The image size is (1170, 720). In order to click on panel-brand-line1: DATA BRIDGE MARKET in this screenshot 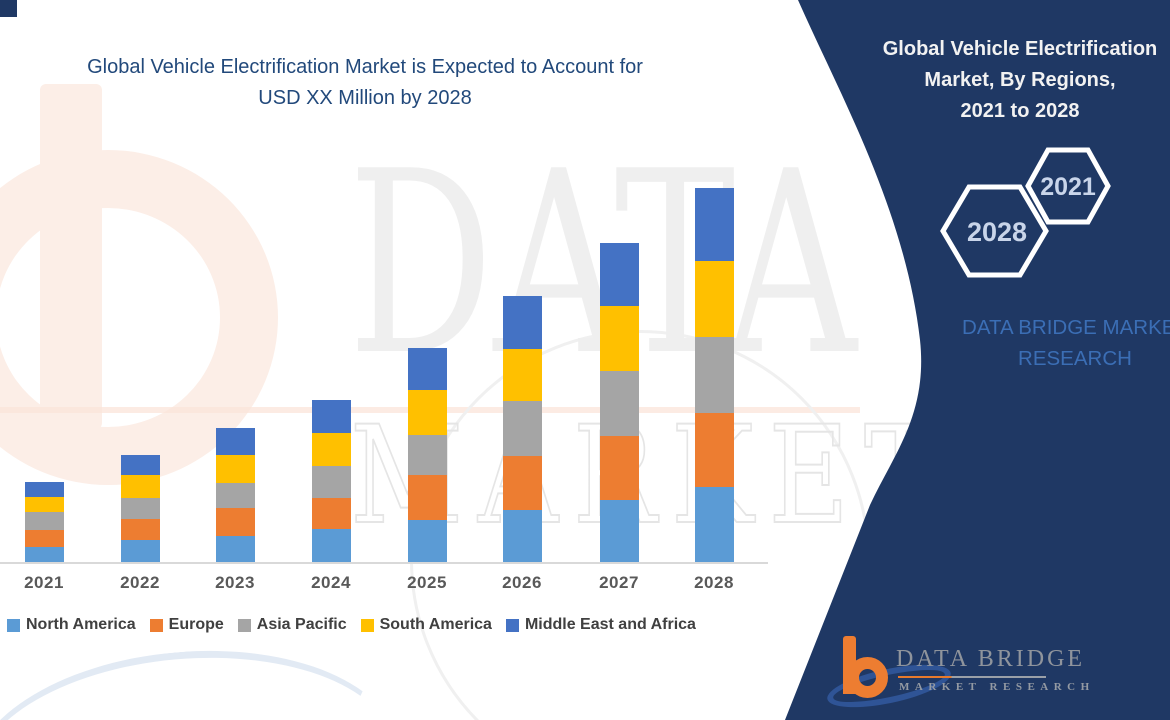, I will do `click(1066, 327)`.